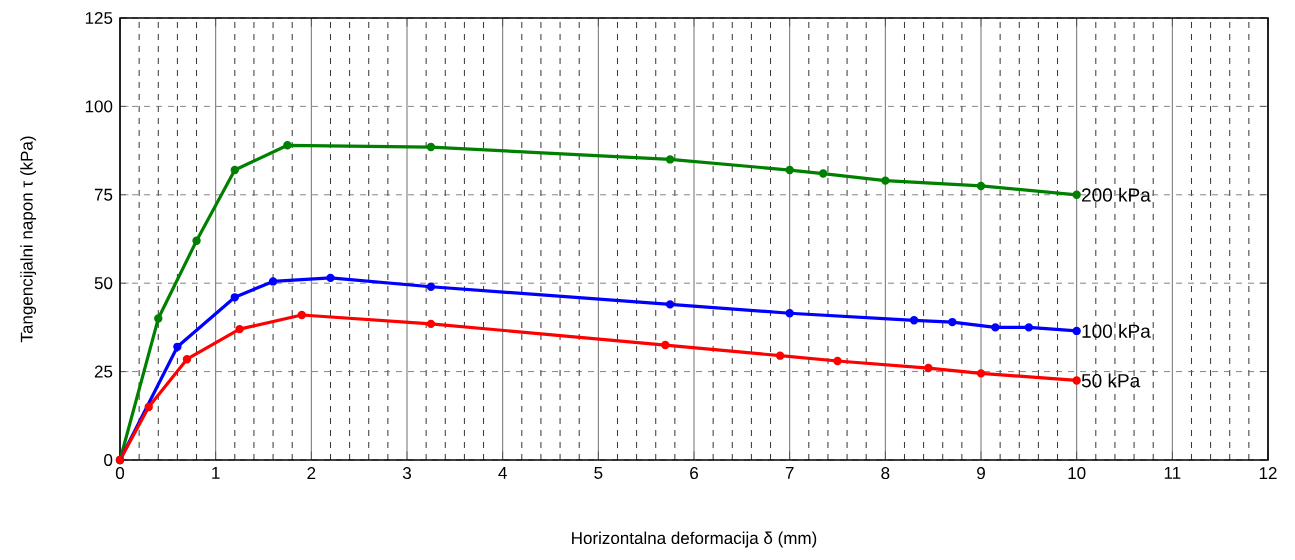 Image resolution: width=1295 pixels, height=560 pixels. What do you see at coordinates (406, 473) in the screenshot?
I see `x-tick-label: 3` at bounding box center [406, 473].